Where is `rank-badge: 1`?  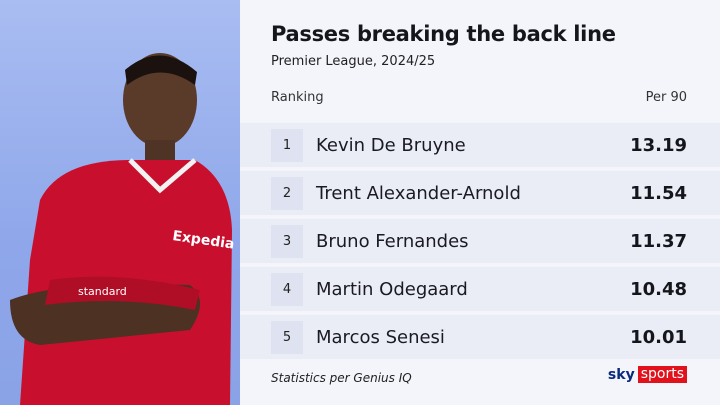 rank-badge: 1 is located at coordinates (287, 145).